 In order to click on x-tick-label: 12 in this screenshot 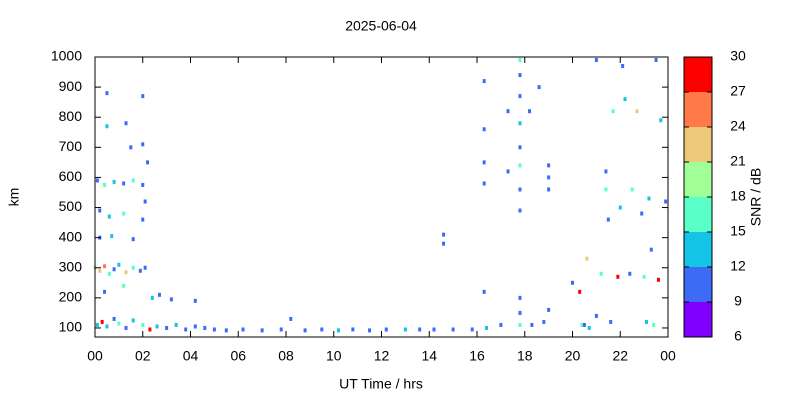, I will do `click(382, 356)`.